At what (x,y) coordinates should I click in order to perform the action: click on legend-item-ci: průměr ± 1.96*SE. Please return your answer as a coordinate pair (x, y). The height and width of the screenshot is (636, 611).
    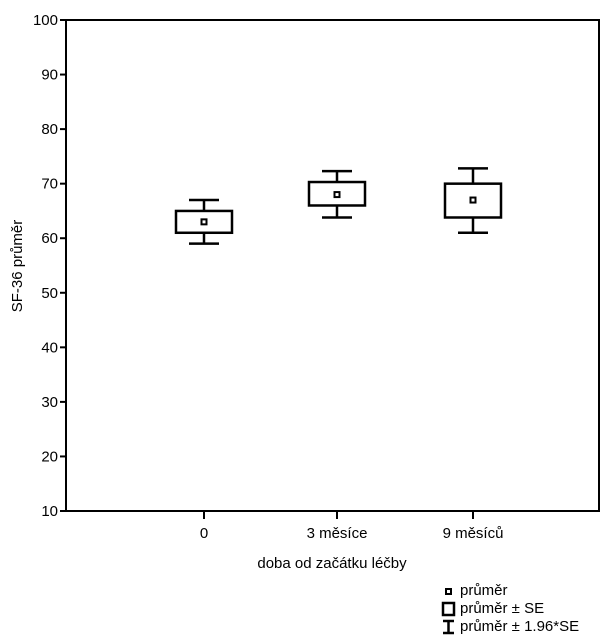
    Looking at the image, I should click on (510, 627).